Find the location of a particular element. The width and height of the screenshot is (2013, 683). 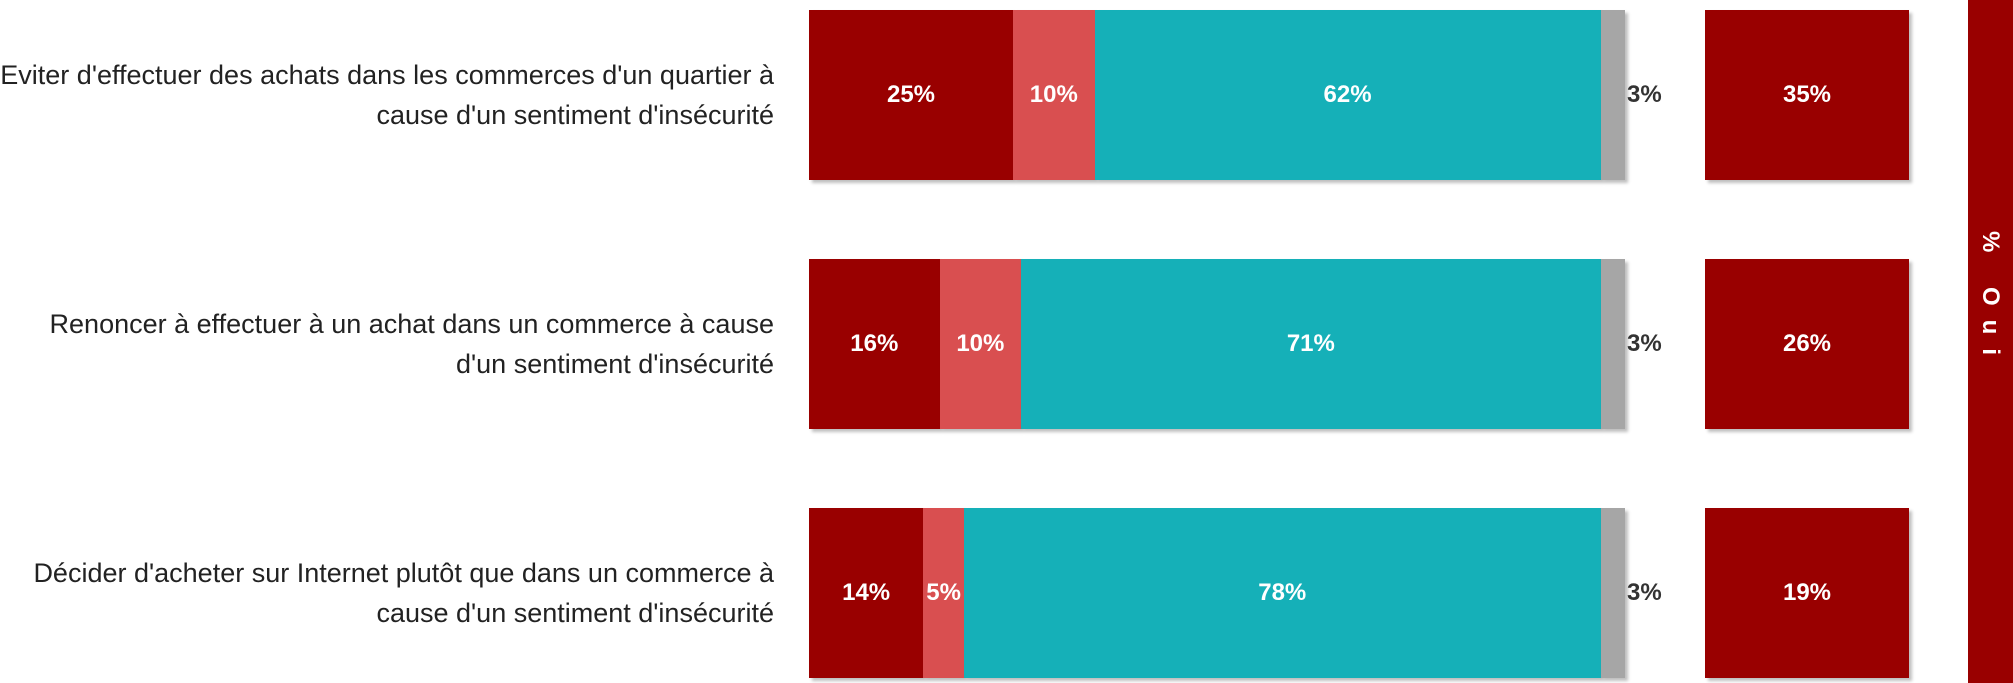

data-label: 62% is located at coordinates (1347, 94).